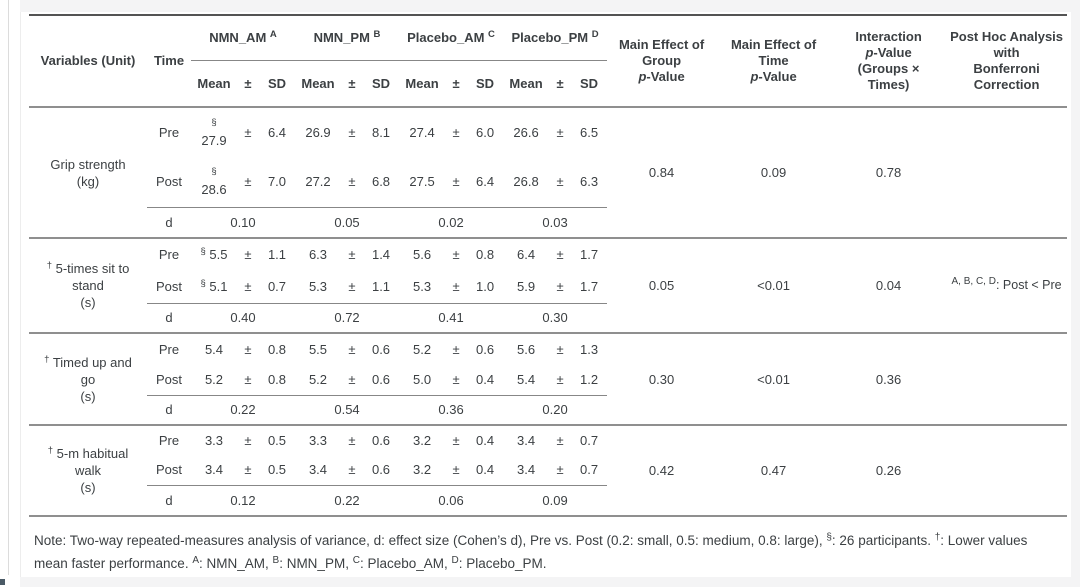 This screenshot has height=587, width=1080. What do you see at coordinates (973, 282) in the screenshot?
I see `post-hoc-superscript: A, B, C, D` at bounding box center [973, 282].